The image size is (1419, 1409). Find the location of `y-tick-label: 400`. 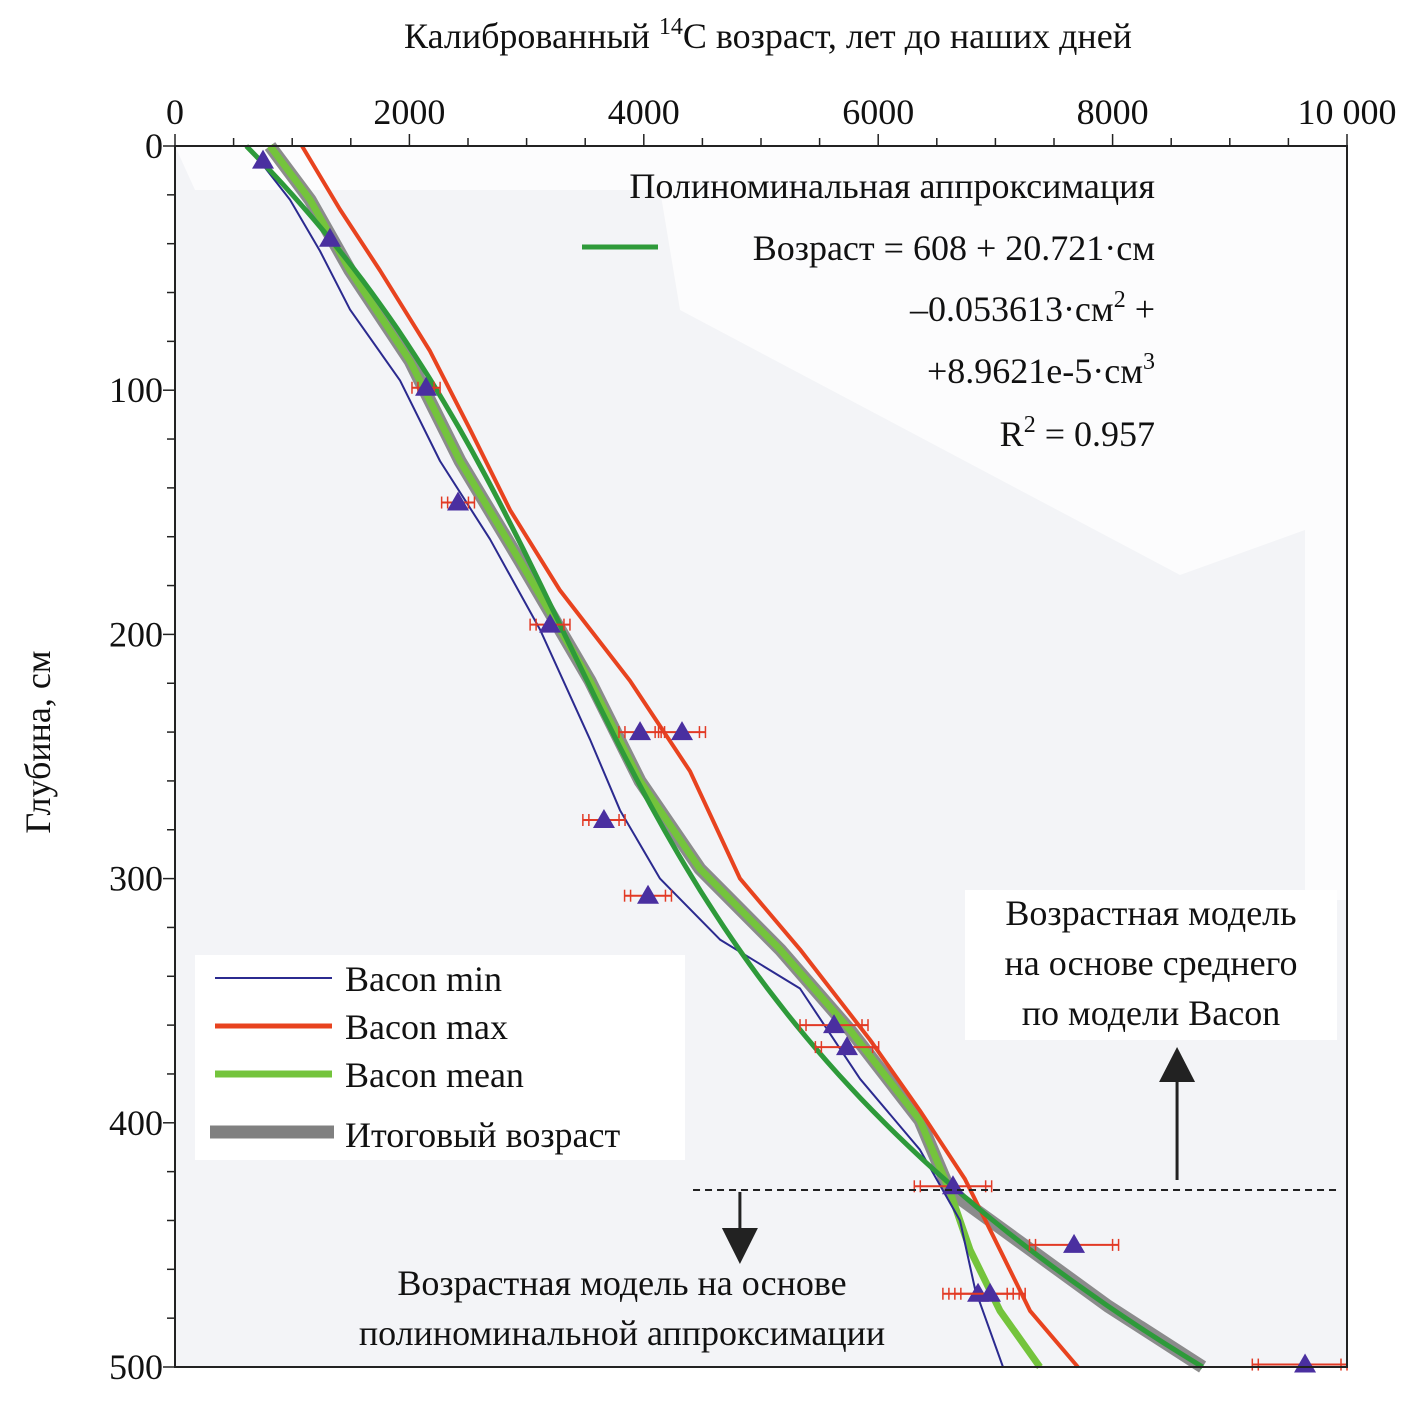

y-tick-label: 400 is located at coordinates (136, 1123).